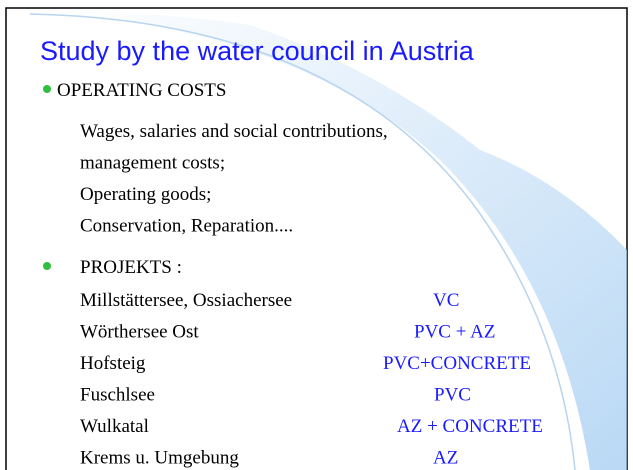  What do you see at coordinates (445, 458) in the screenshot?
I see `project-material: AZ` at bounding box center [445, 458].